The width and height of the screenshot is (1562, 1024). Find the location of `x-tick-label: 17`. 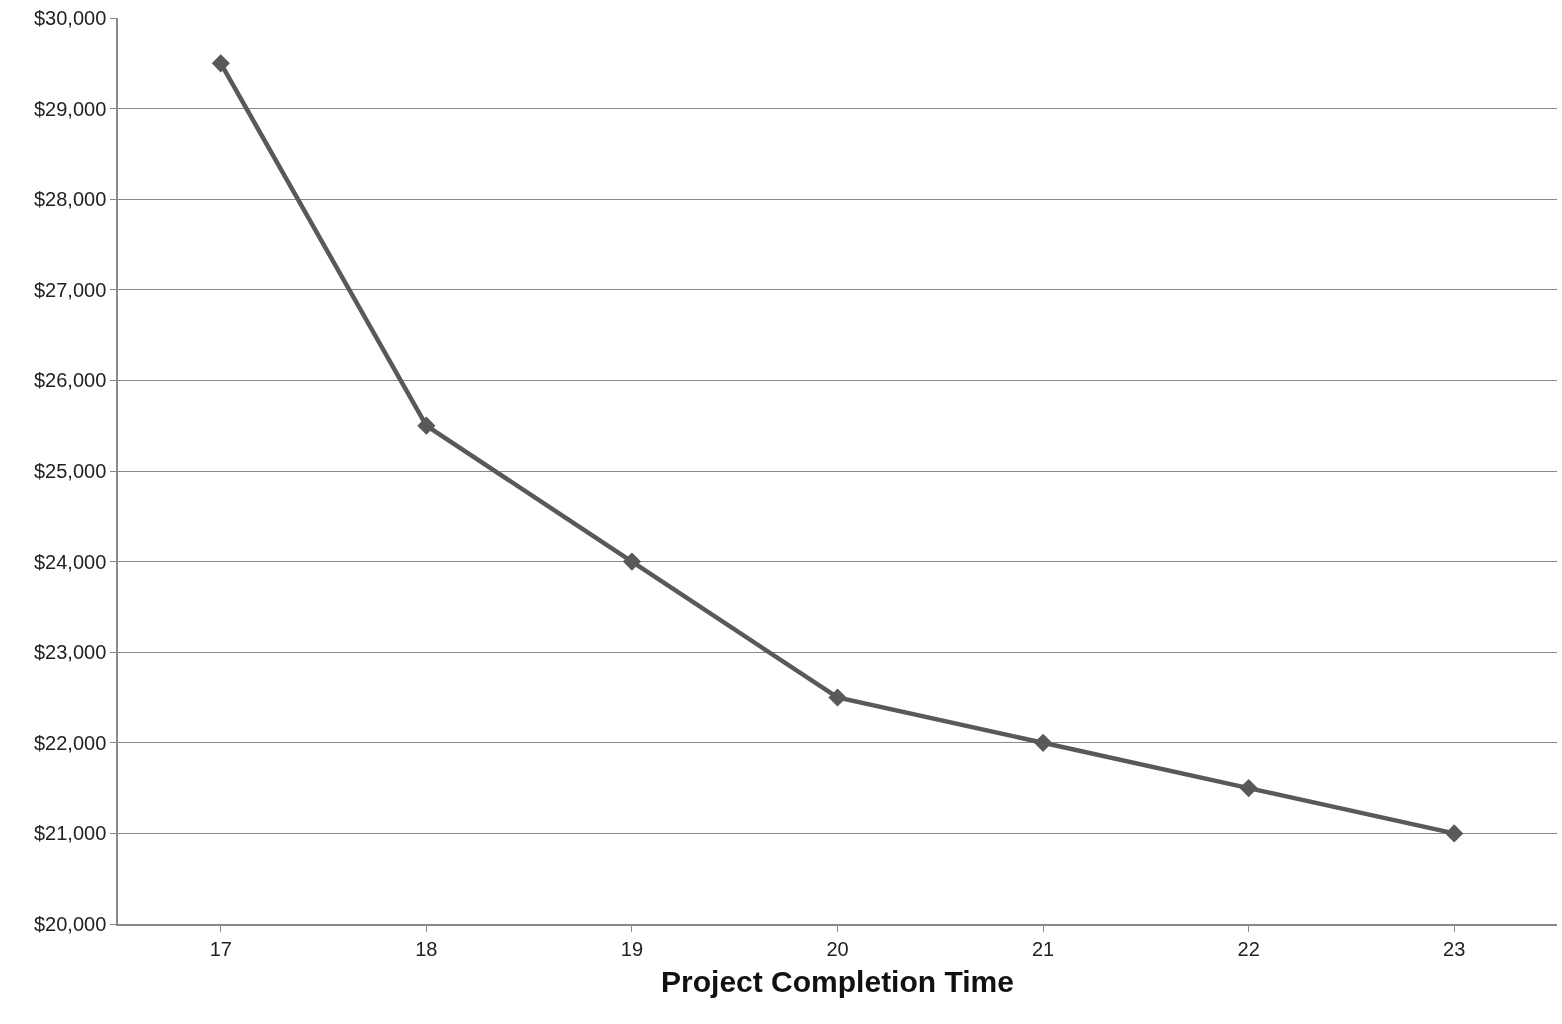

x-tick-label: 17 is located at coordinates (220, 948).